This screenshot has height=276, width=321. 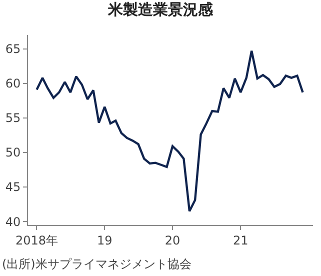 What do you see at coordinates (172, 240) in the screenshot?
I see `x-tick-label: 20` at bounding box center [172, 240].